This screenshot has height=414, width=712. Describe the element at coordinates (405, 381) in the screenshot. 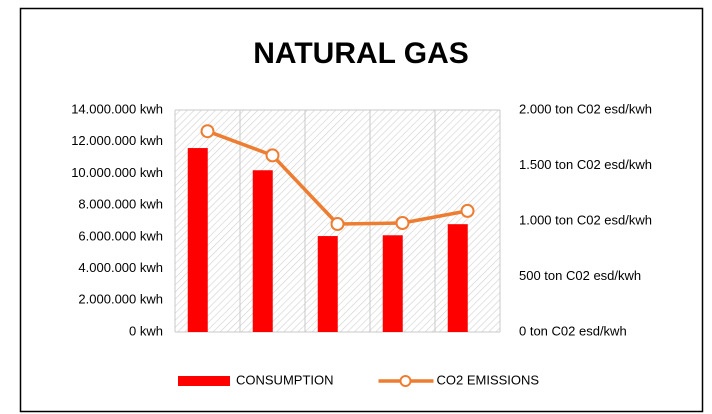

I see `legend-swatch-marker` at that location.